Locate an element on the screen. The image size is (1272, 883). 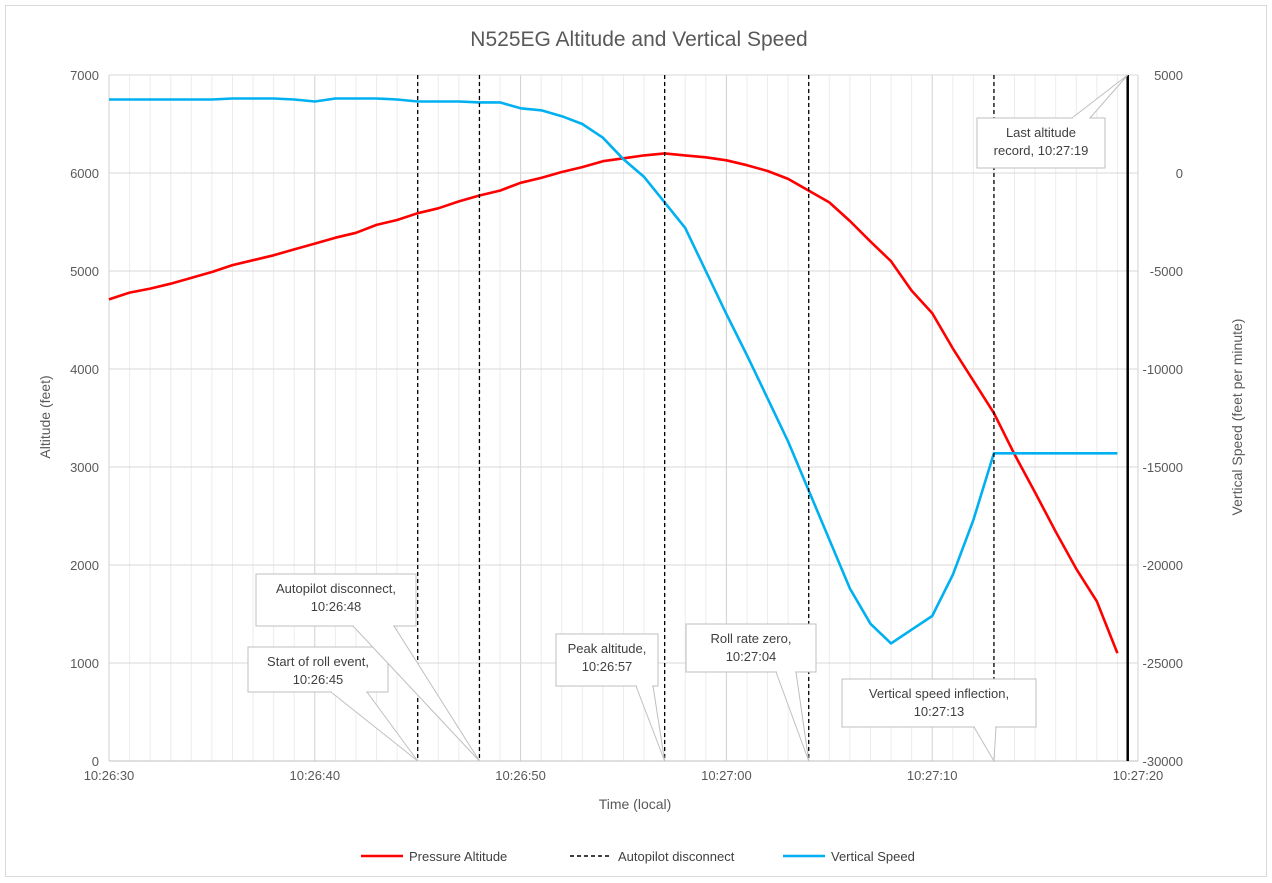
y-tick-label: 3000 is located at coordinates (84, 467).